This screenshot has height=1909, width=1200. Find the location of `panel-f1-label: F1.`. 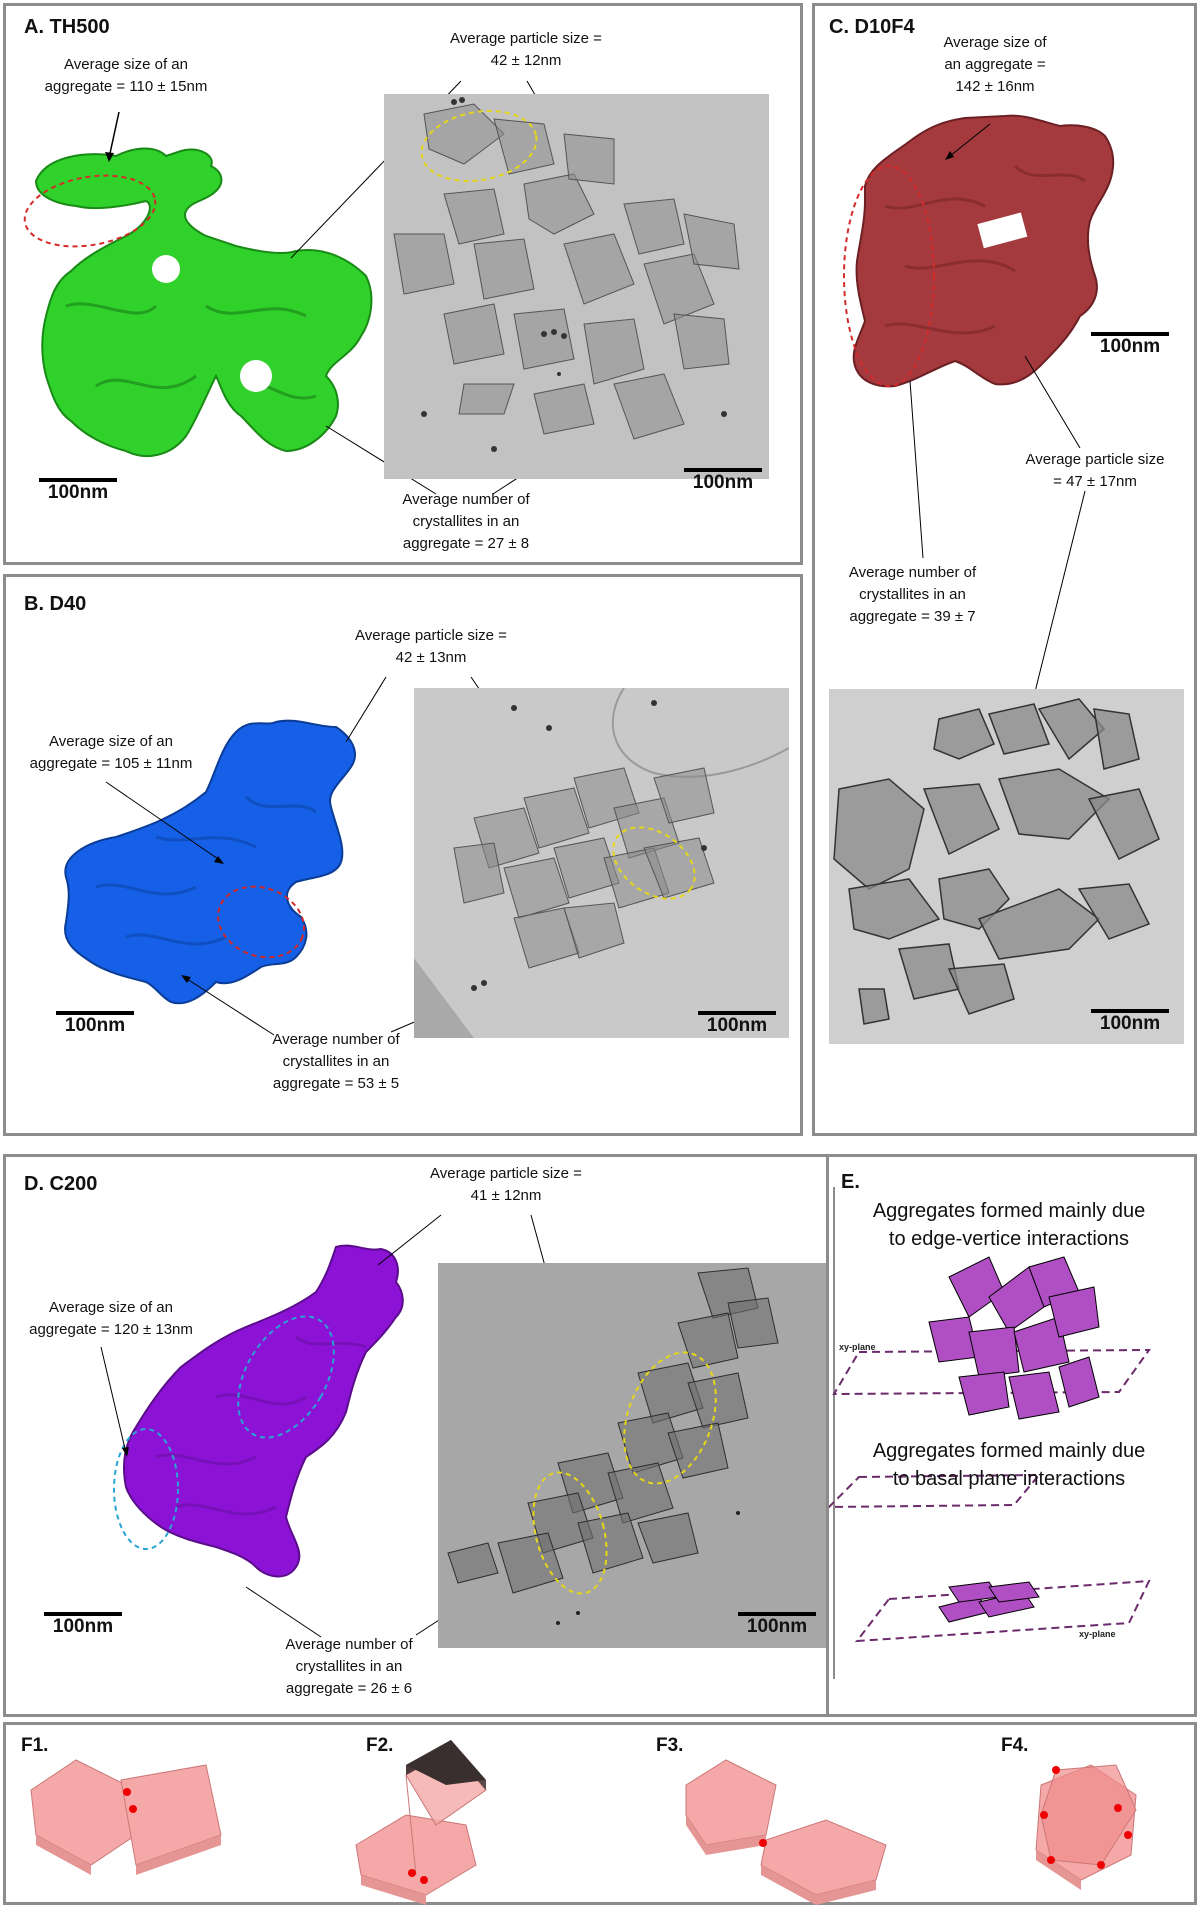

panel-f1-label: F1. is located at coordinates (35, 1745).